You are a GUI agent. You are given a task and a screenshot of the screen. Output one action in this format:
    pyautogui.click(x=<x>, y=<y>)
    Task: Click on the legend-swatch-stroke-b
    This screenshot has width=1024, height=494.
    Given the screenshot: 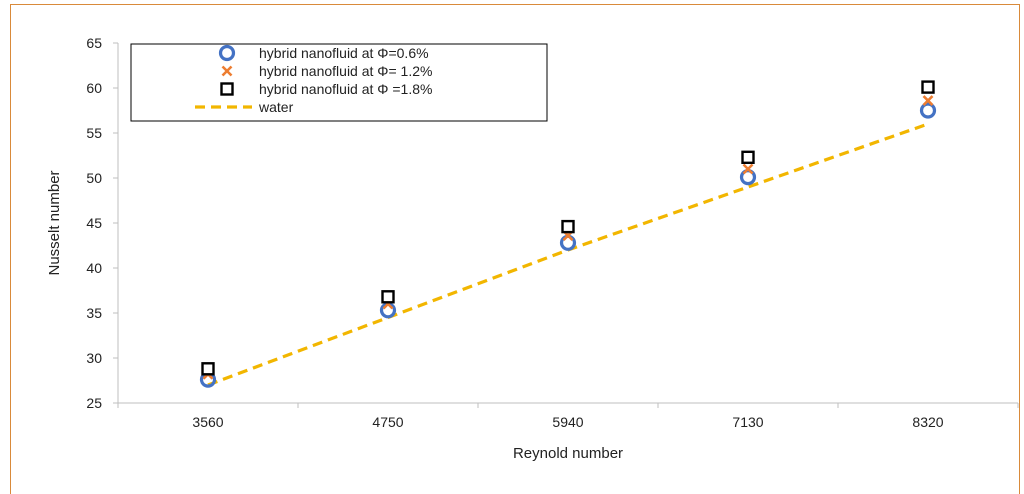 What is the action you would take?
    pyautogui.click(x=227, y=71)
    